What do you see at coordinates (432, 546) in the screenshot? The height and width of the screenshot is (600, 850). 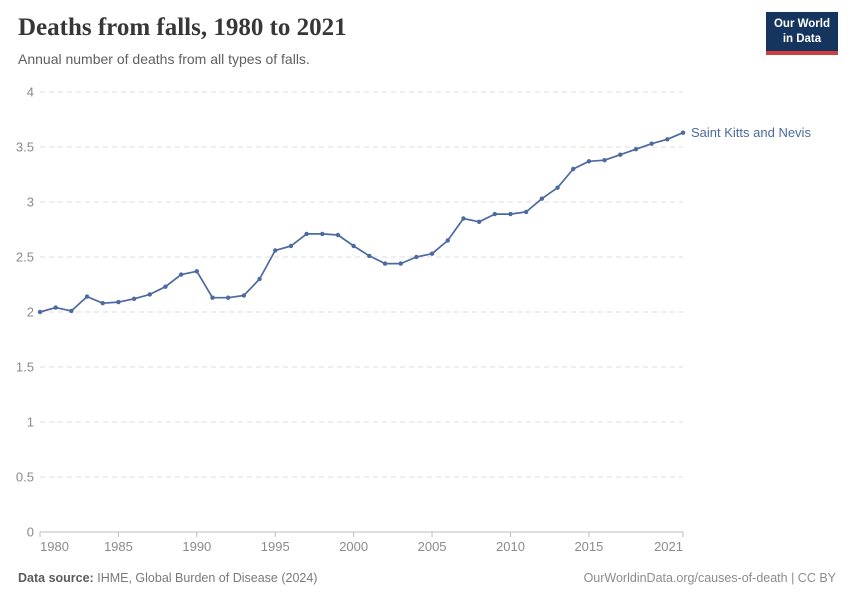 I see `x-axis-label-2005: 2005` at bounding box center [432, 546].